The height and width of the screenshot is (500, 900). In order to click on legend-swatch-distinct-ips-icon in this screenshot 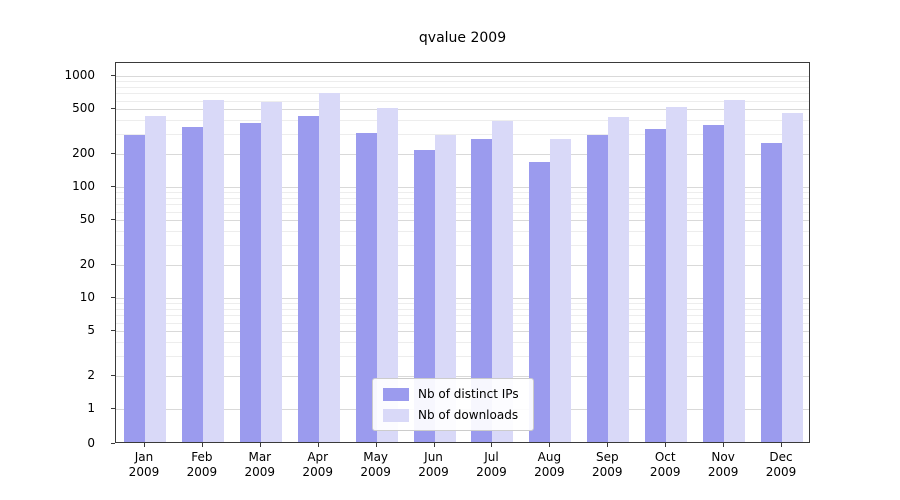, I will do `click(396, 394)`.